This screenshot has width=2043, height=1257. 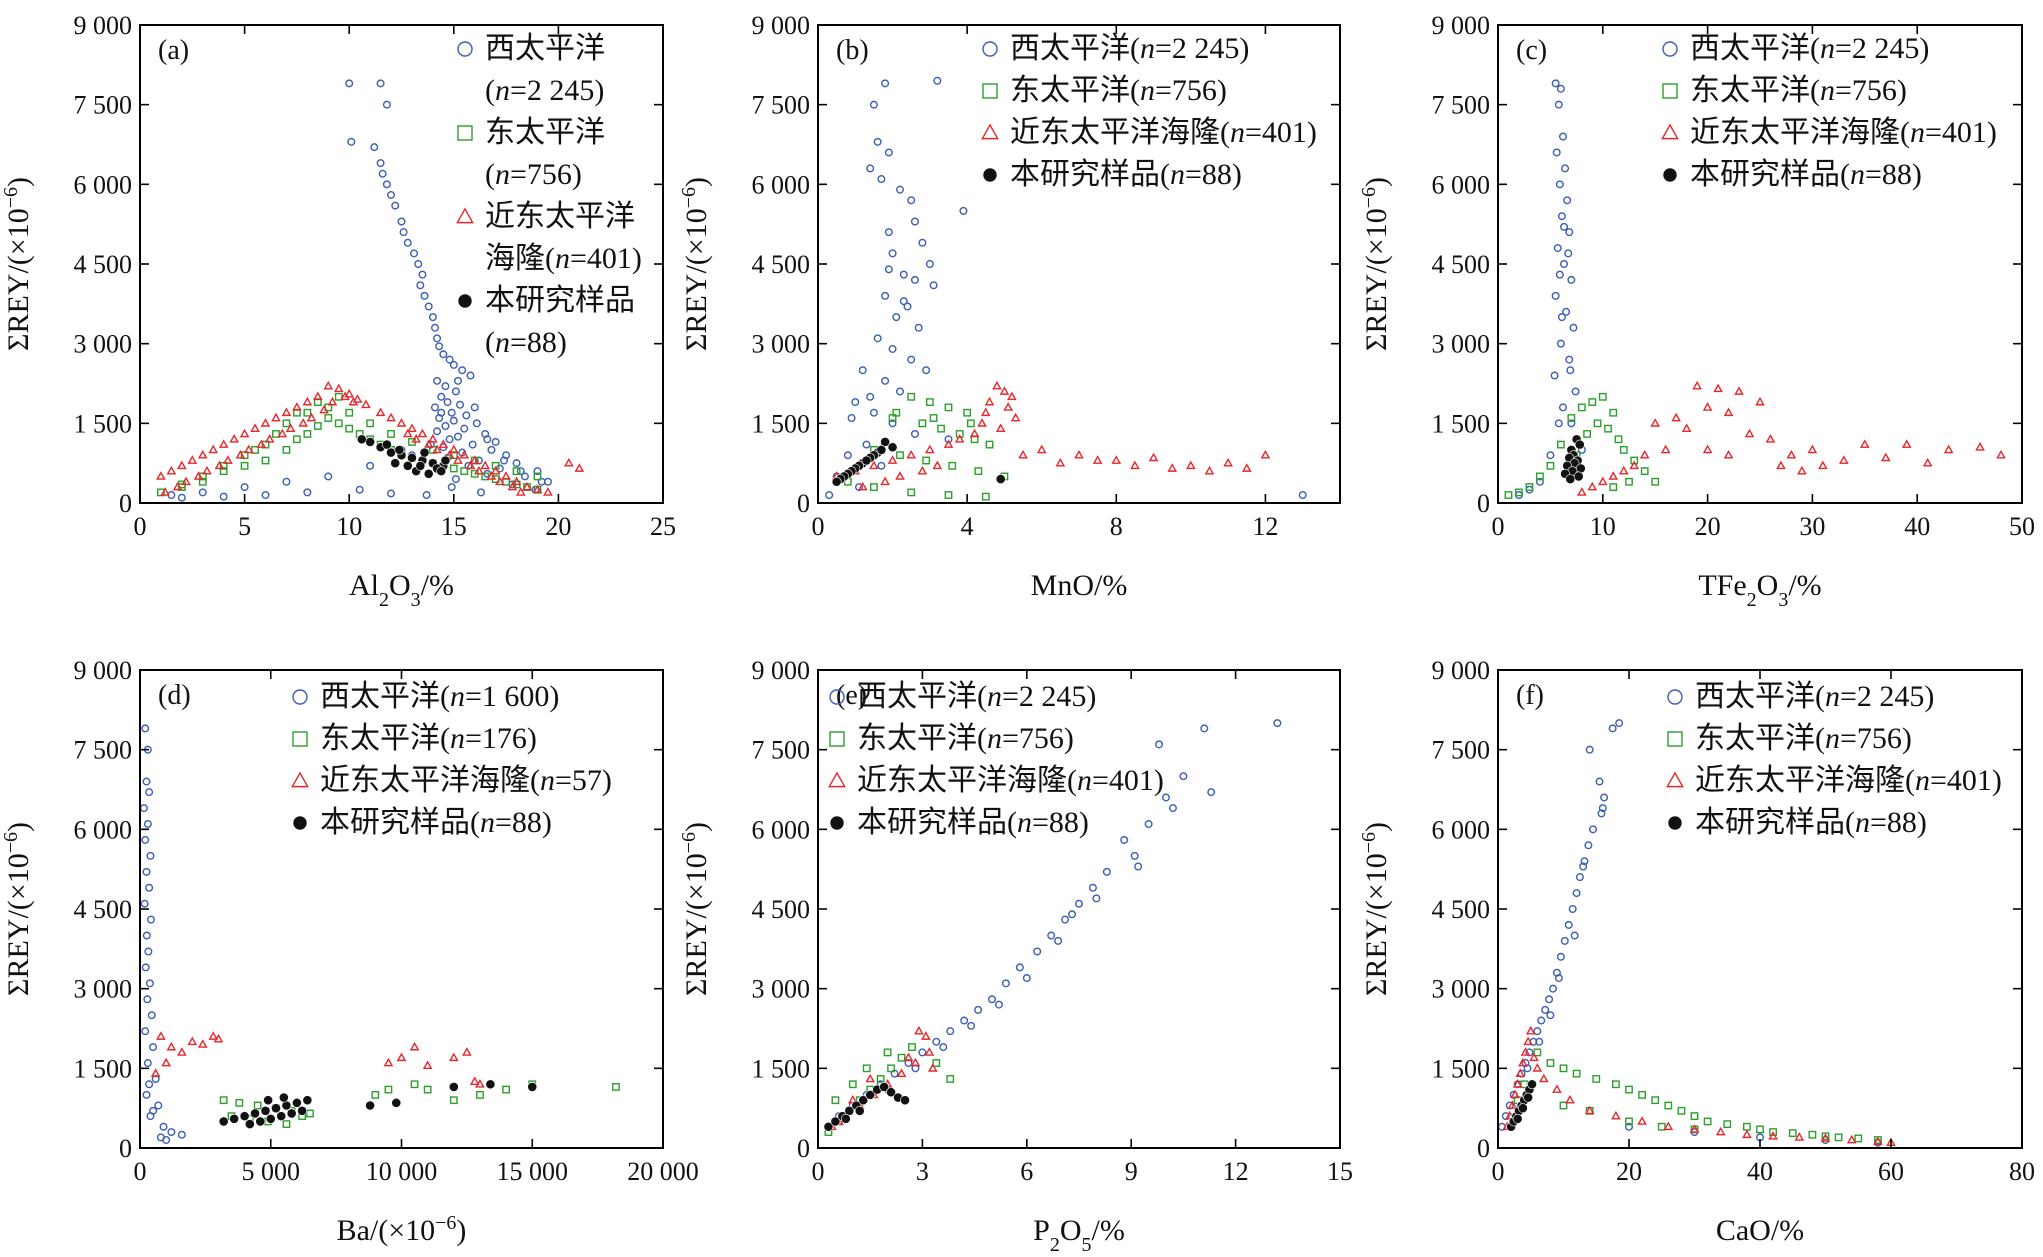 What do you see at coordinates (1126, 174) in the screenshot?
I see `legend-label: 本研究样品(n=88)` at bounding box center [1126, 174].